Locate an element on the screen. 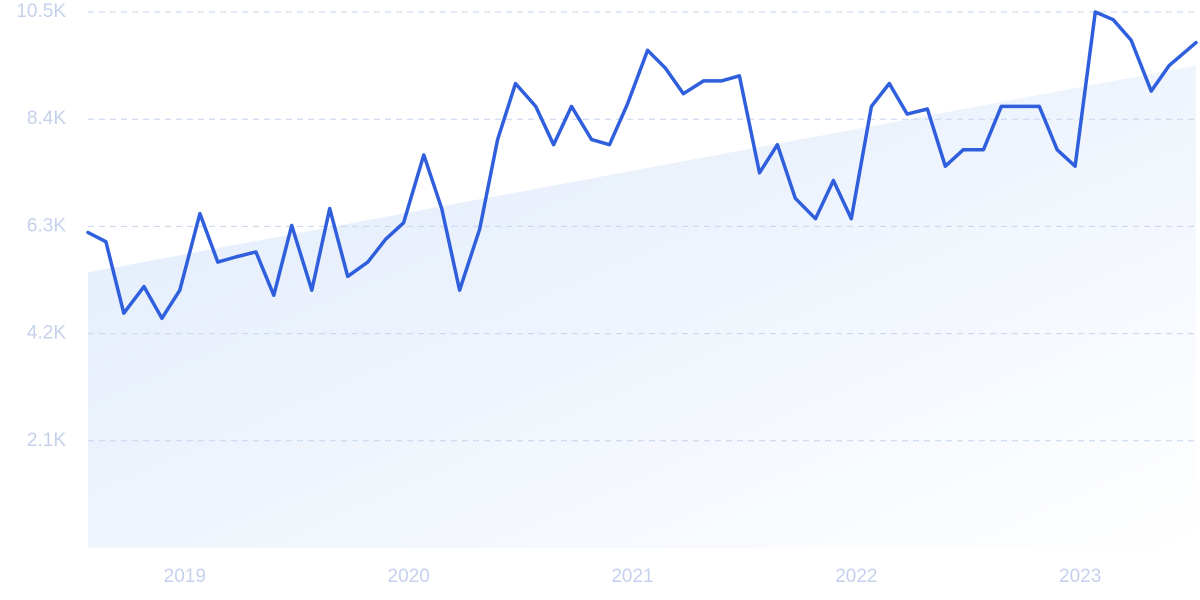  y-tick-label: 10.5K is located at coordinates (41, 11).